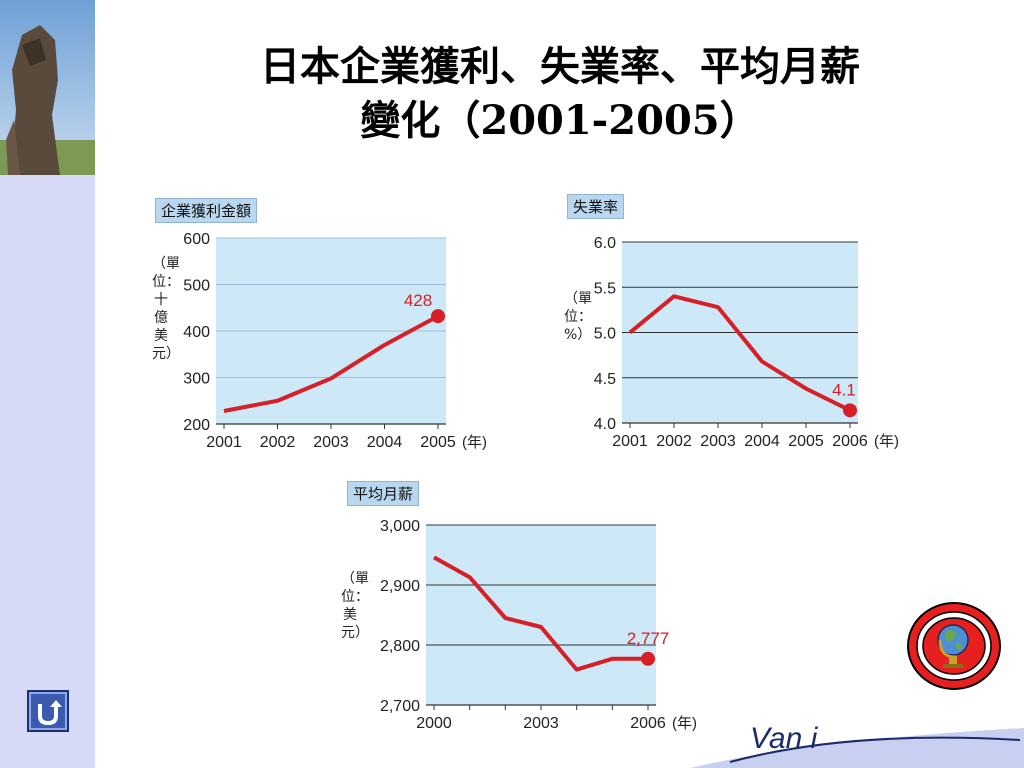 The width and height of the screenshot is (1024, 768). I want to click on x-tick-label: 2000, so click(434, 723).